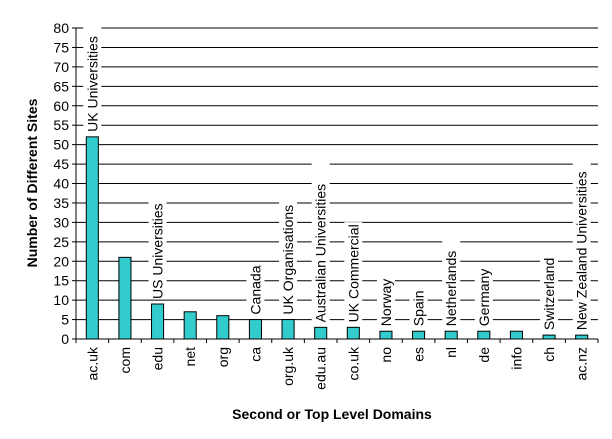 This screenshot has height=439, width=612. What do you see at coordinates (419, 335) in the screenshot?
I see `bar-es` at bounding box center [419, 335].